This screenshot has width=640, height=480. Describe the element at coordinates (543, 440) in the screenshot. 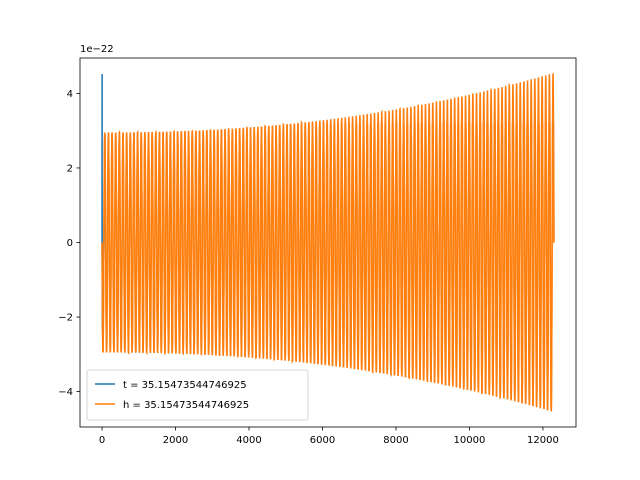

I see `x-tick-label: 12000` at that location.